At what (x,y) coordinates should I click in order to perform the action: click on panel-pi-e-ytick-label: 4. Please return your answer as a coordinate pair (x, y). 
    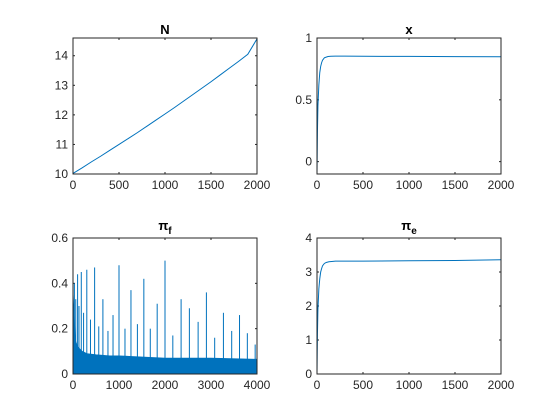
    Looking at the image, I should click on (308, 238).